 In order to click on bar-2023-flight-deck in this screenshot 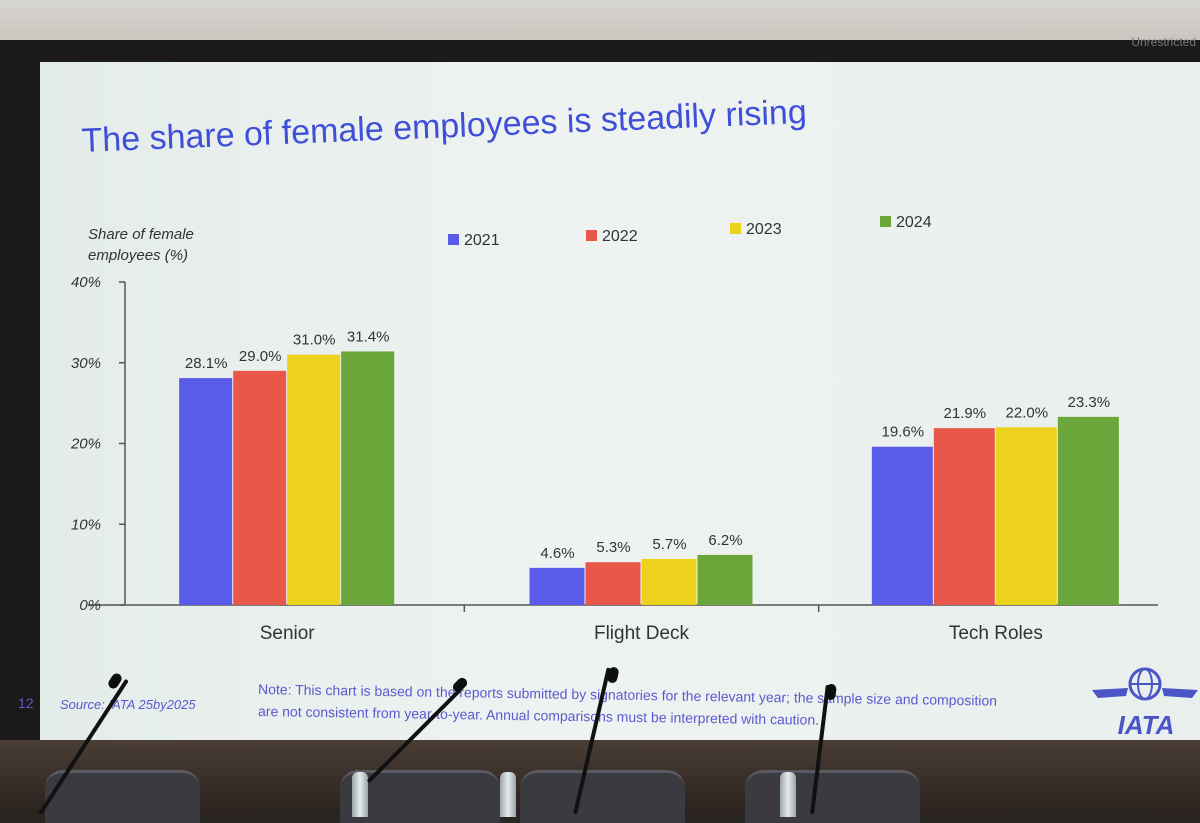, I will do `click(669, 581)`.